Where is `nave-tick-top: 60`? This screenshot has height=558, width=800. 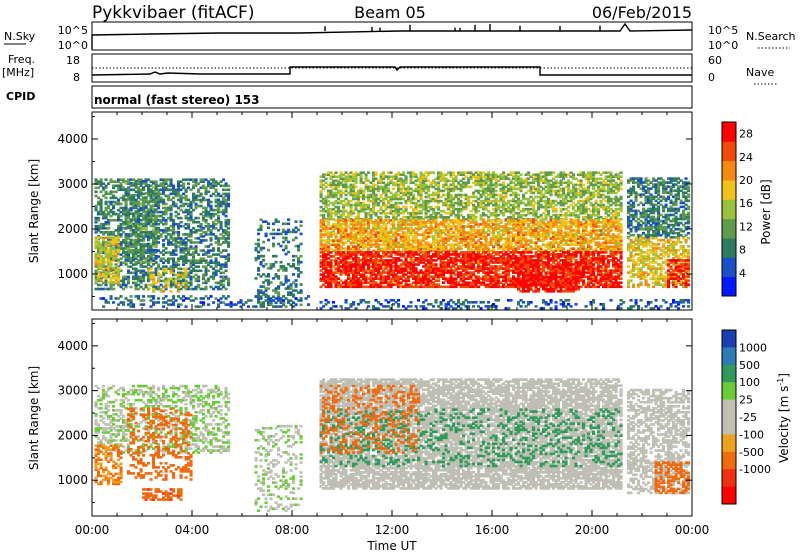 nave-tick-top: 60 is located at coordinates (715, 60).